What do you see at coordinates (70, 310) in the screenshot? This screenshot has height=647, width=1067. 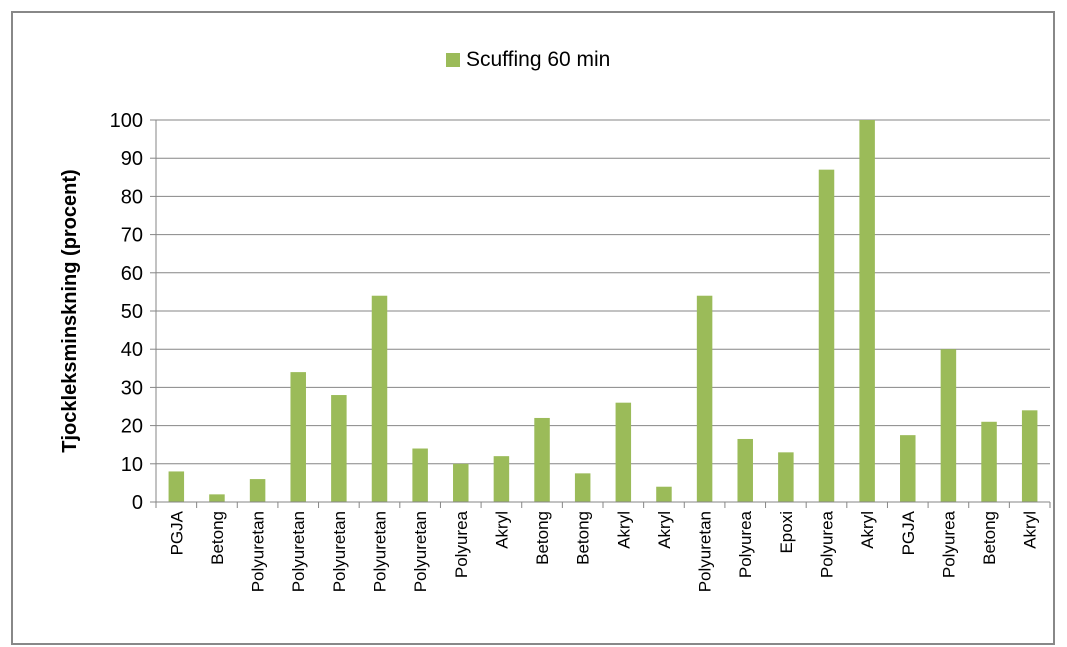 I see `y-axis-label: Tjockleksminskning (procent)` at bounding box center [70, 310].